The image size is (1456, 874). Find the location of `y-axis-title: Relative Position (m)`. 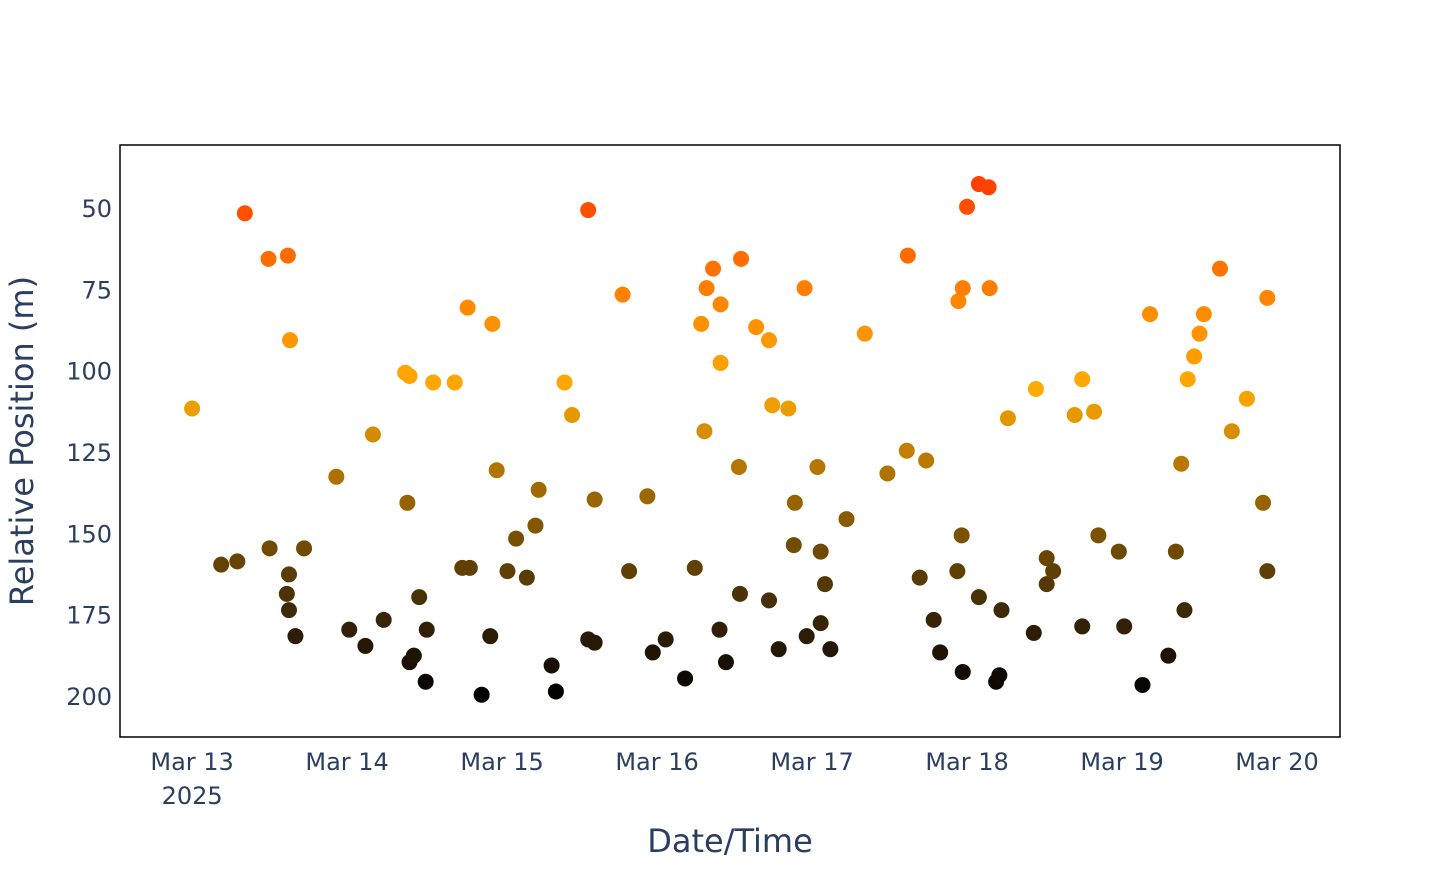

y-axis-title: Relative Position (m) is located at coordinates (22, 441).